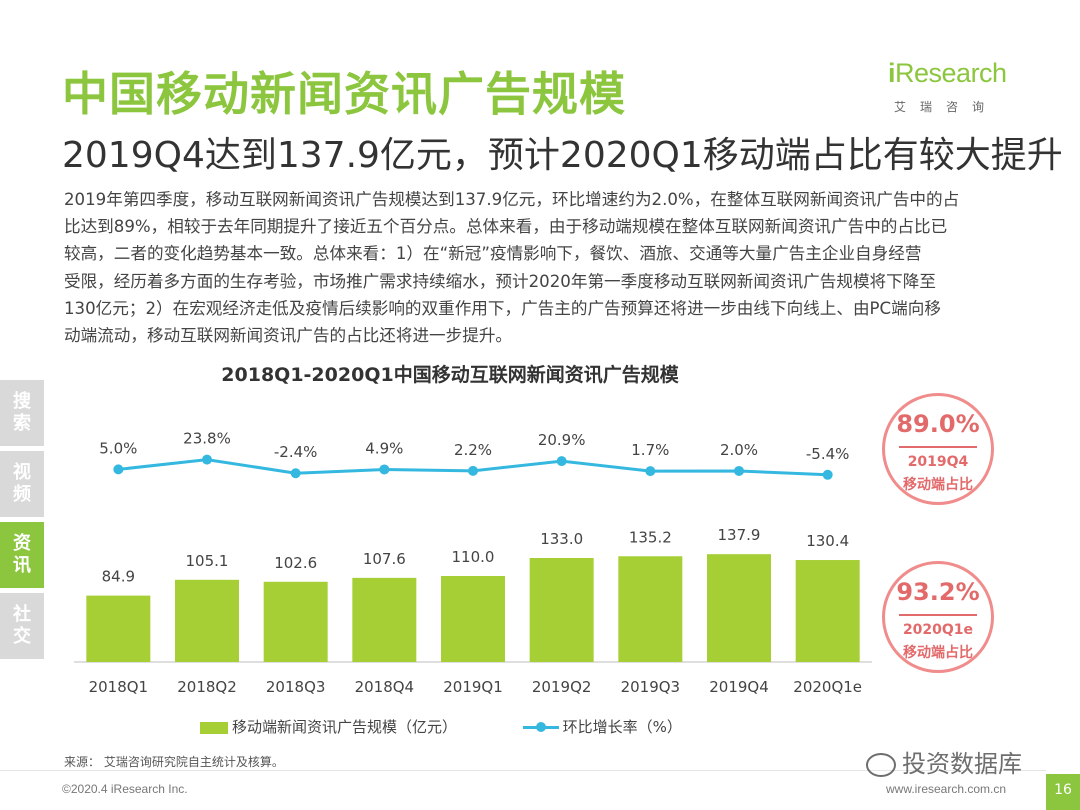  What do you see at coordinates (827, 687) in the screenshot?
I see `x-tick-label: 2020Q1e` at bounding box center [827, 687].